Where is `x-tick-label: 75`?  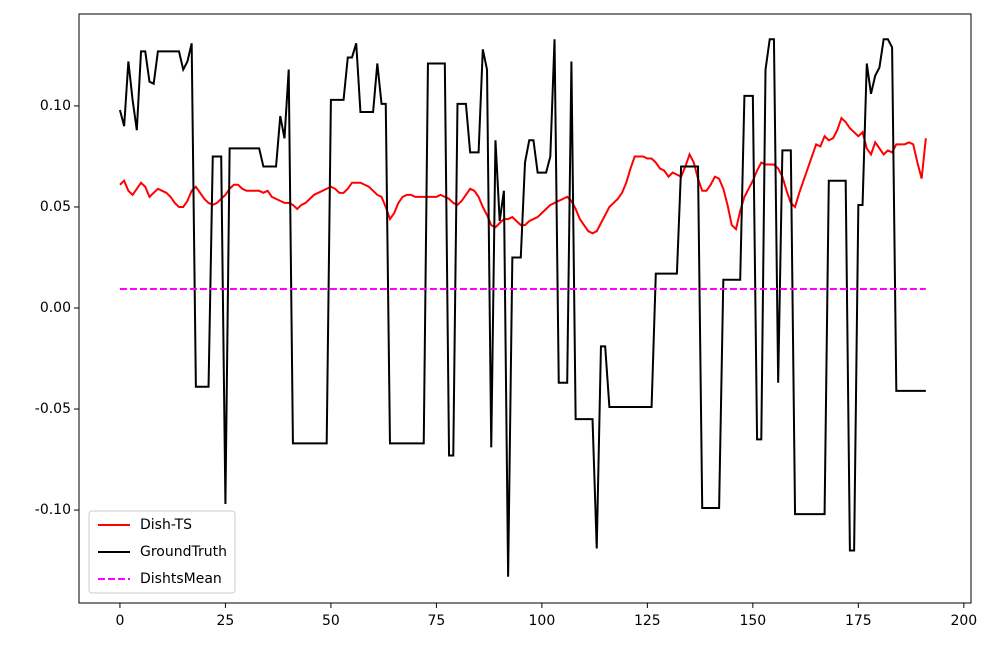 x-tick-label: 75 is located at coordinates (436, 621).